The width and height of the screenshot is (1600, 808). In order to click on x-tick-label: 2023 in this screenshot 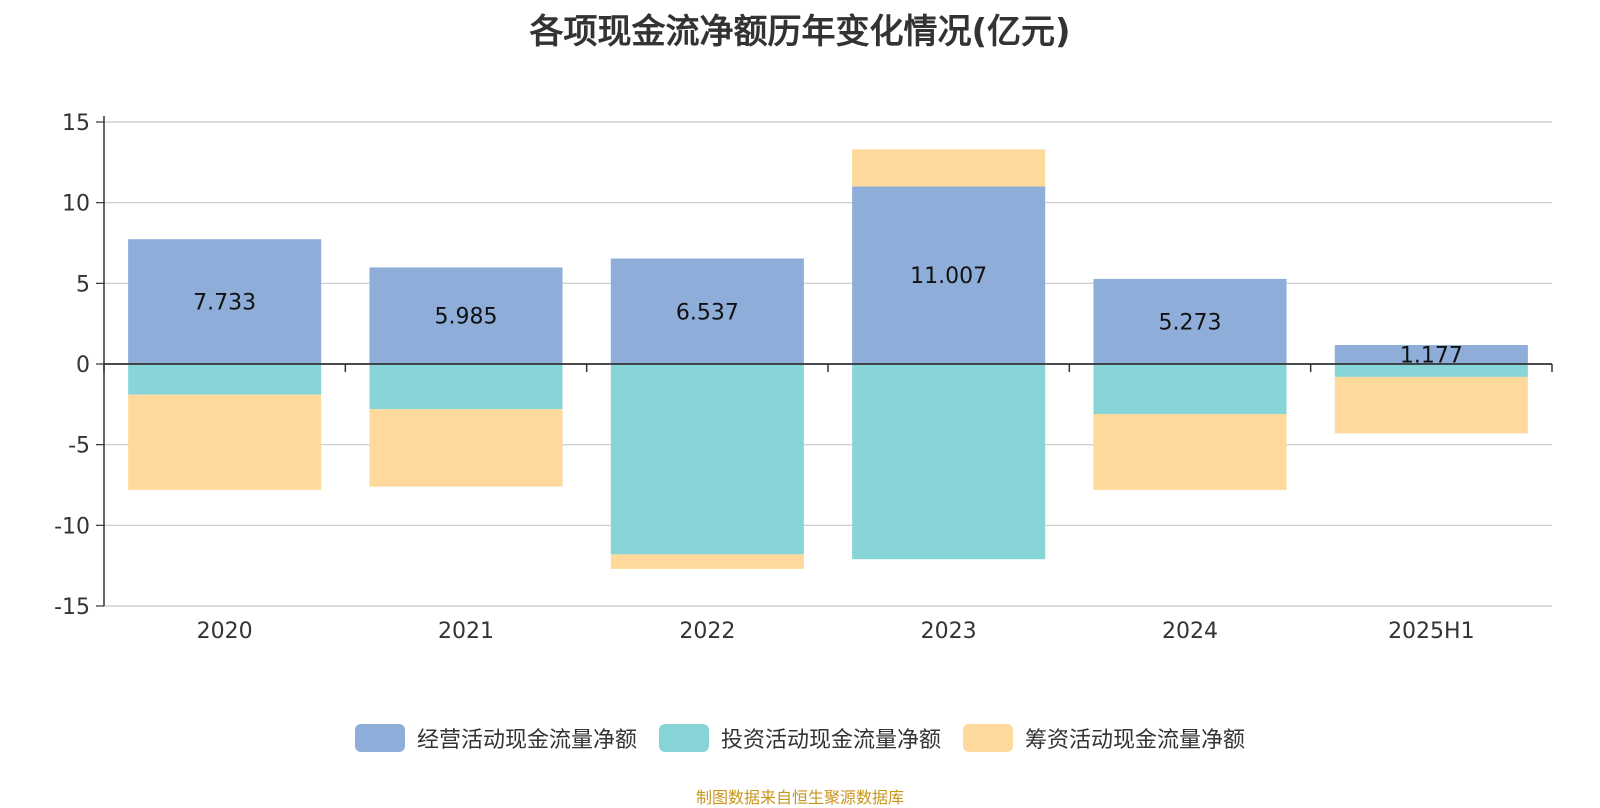, I will do `click(949, 631)`.